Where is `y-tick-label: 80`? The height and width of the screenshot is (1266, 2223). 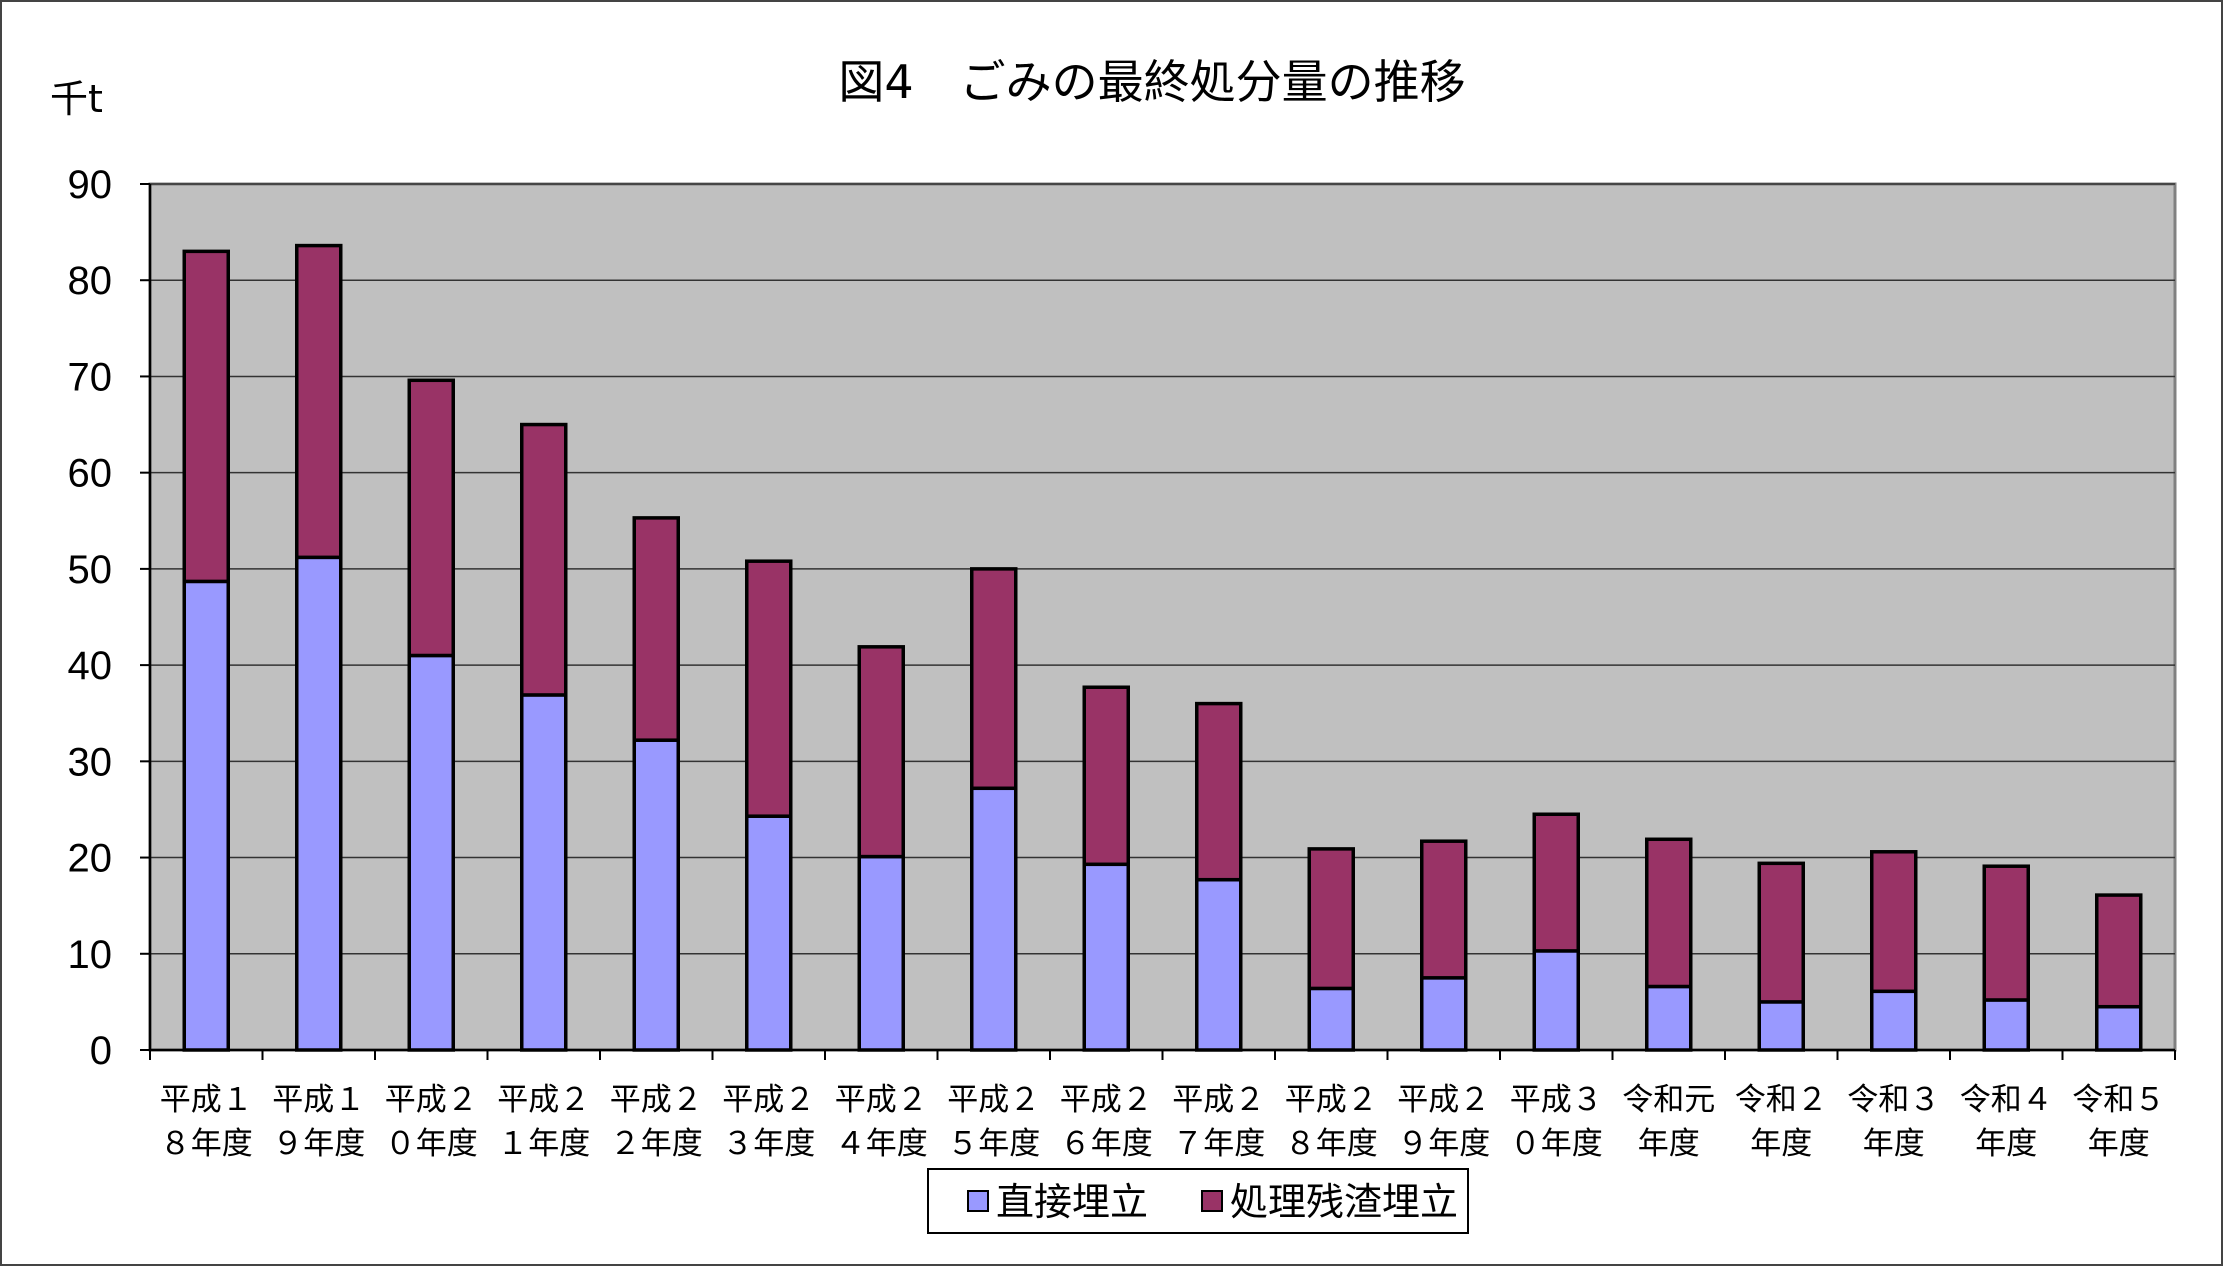 y-tick-label: 80 is located at coordinates (90, 281).